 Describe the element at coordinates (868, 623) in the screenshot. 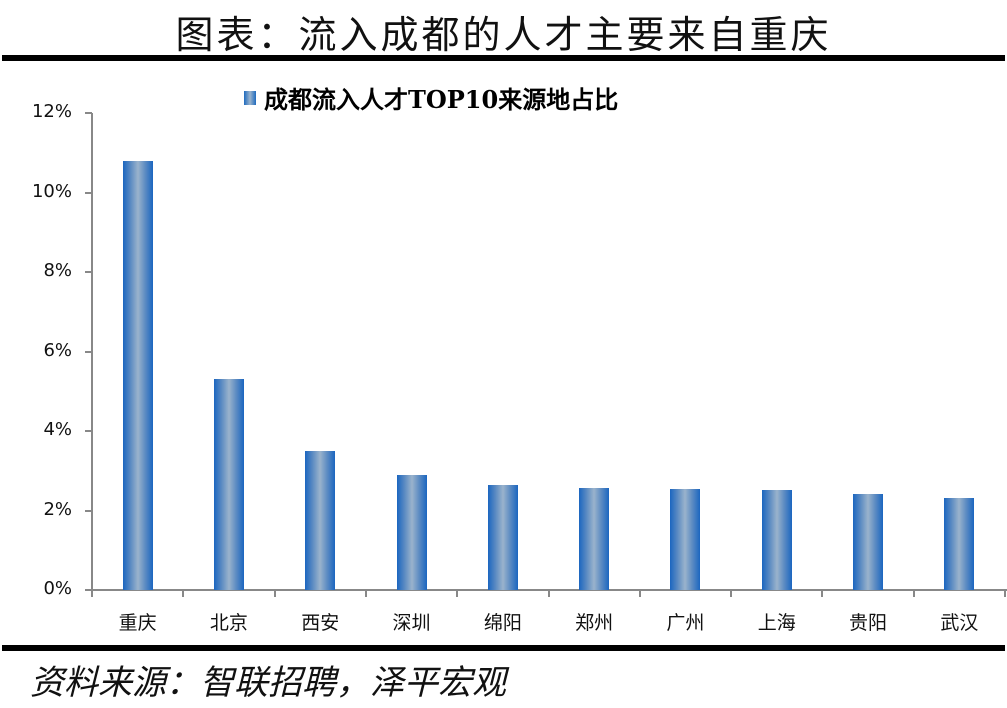

I see `x-category-label: 贵阳` at that location.